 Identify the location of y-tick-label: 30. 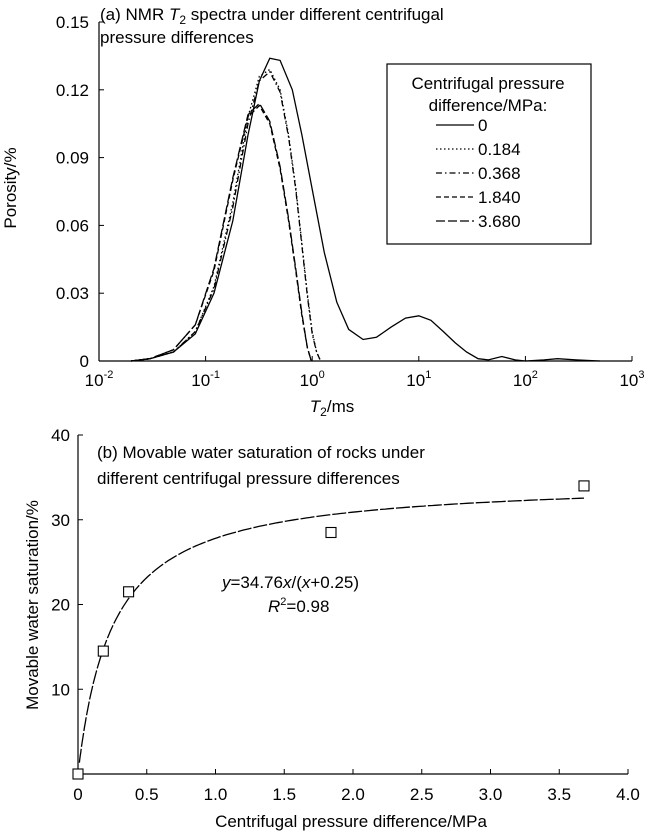
(60, 520).